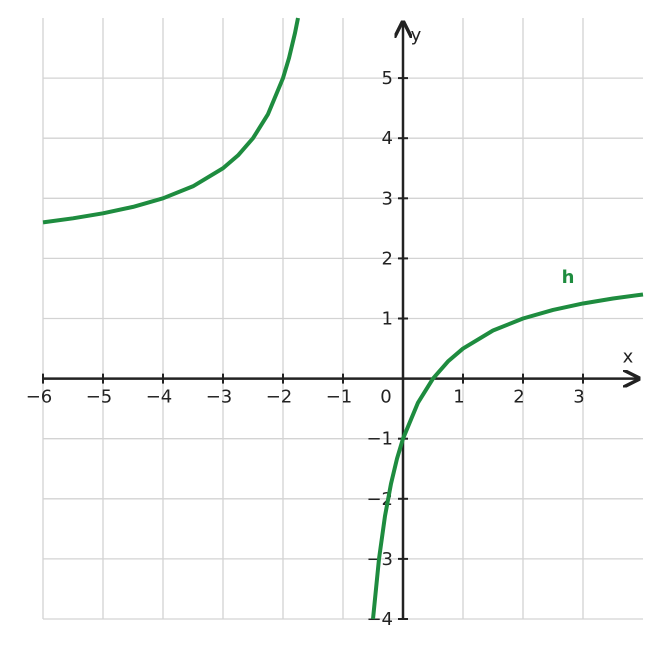 The width and height of the screenshot is (661, 648). I want to click on y-tick-label: 3, so click(387, 198).